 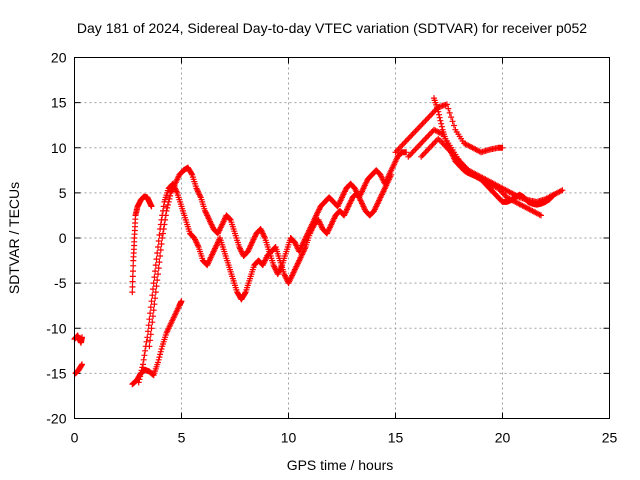 I want to click on x-tick-label: 25, so click(x=610, y=438).